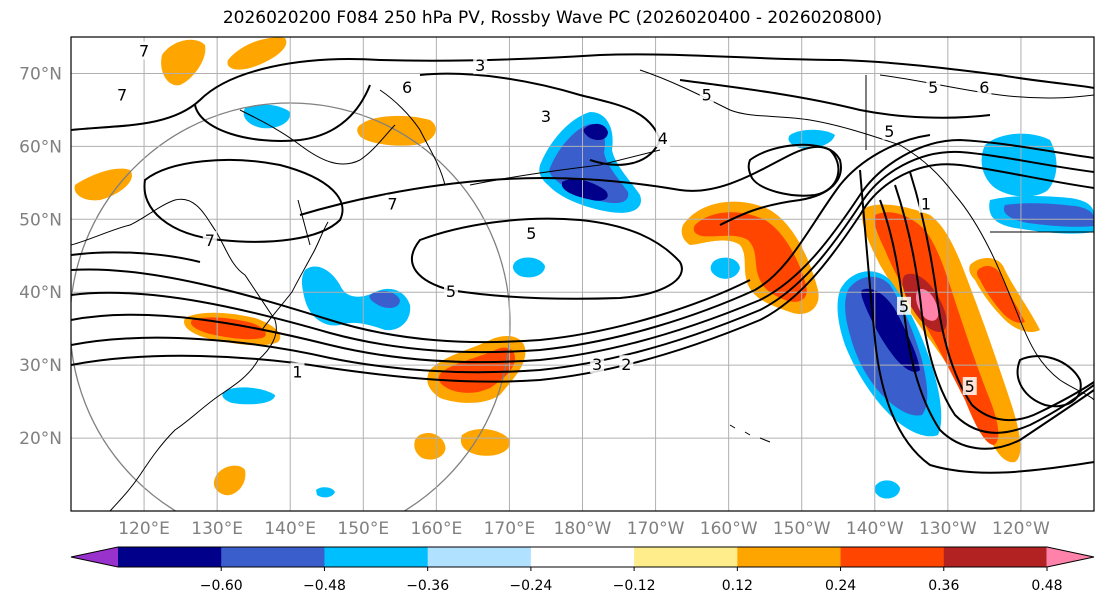 The image size is (1105, 604). I want to click on colorbar-extension-high, so click(1070, 557).